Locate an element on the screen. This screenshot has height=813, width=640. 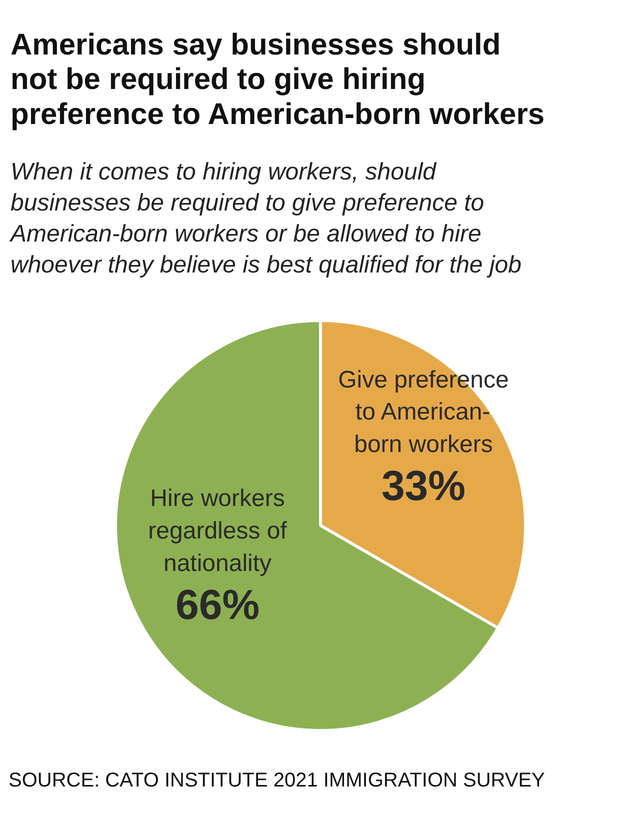
data-label: 66% is located at coordinates (218, 604).